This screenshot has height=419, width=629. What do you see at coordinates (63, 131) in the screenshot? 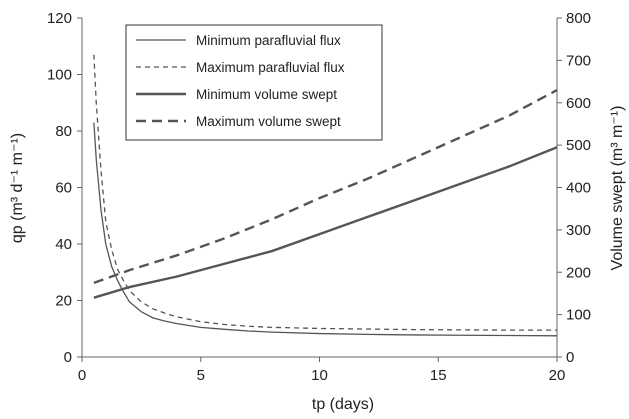
I see `y-left-tick-label: 80` at bounding box center [63, 131].